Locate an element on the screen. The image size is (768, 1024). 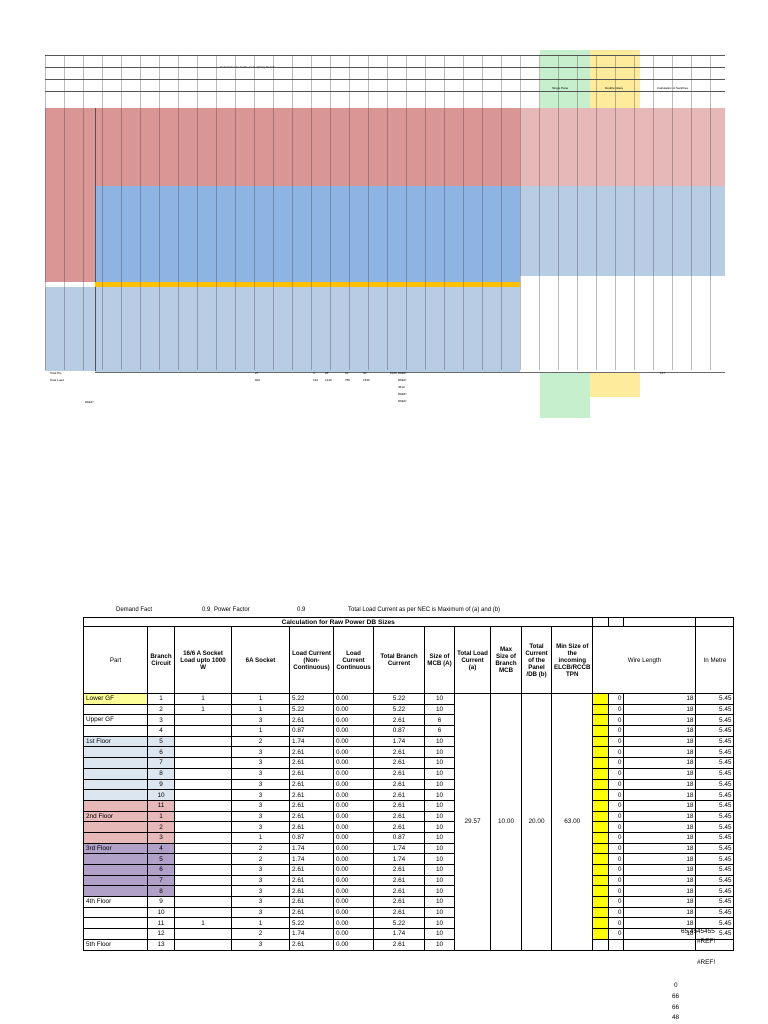
column-header: Part is located at coordinates (115, 660).